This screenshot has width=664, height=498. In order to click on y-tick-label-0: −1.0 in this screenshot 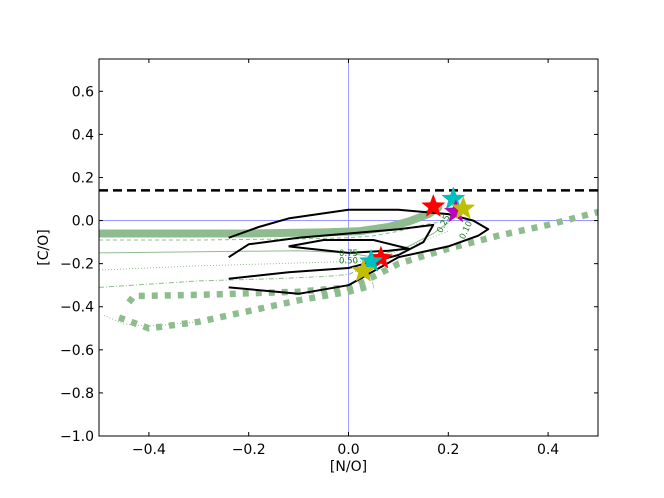, I will do `click(77, 437)`.